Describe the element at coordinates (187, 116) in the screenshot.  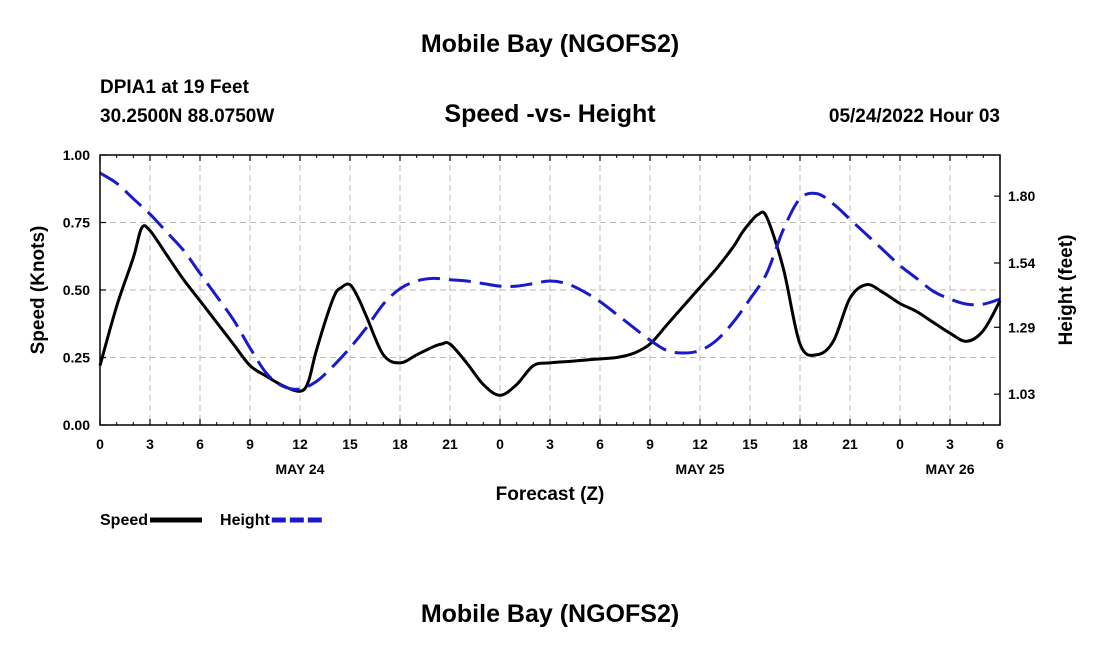
I see `coordinates-label: 30.2500N 88.0750W` at that location.